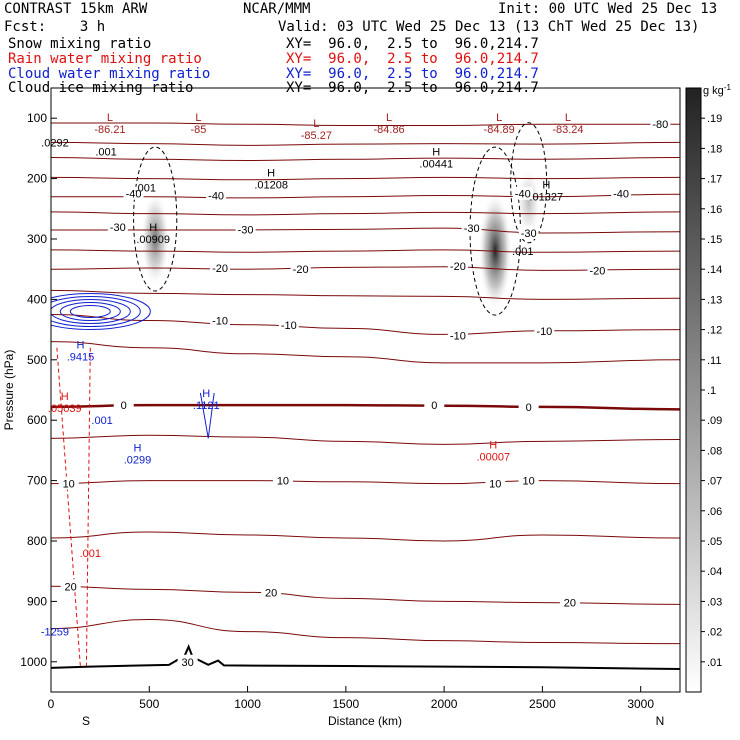  Describe the element at coordinates (9, 390) in the screenshot. I see `y-axis-label: Pressure (hPa)` at that location.